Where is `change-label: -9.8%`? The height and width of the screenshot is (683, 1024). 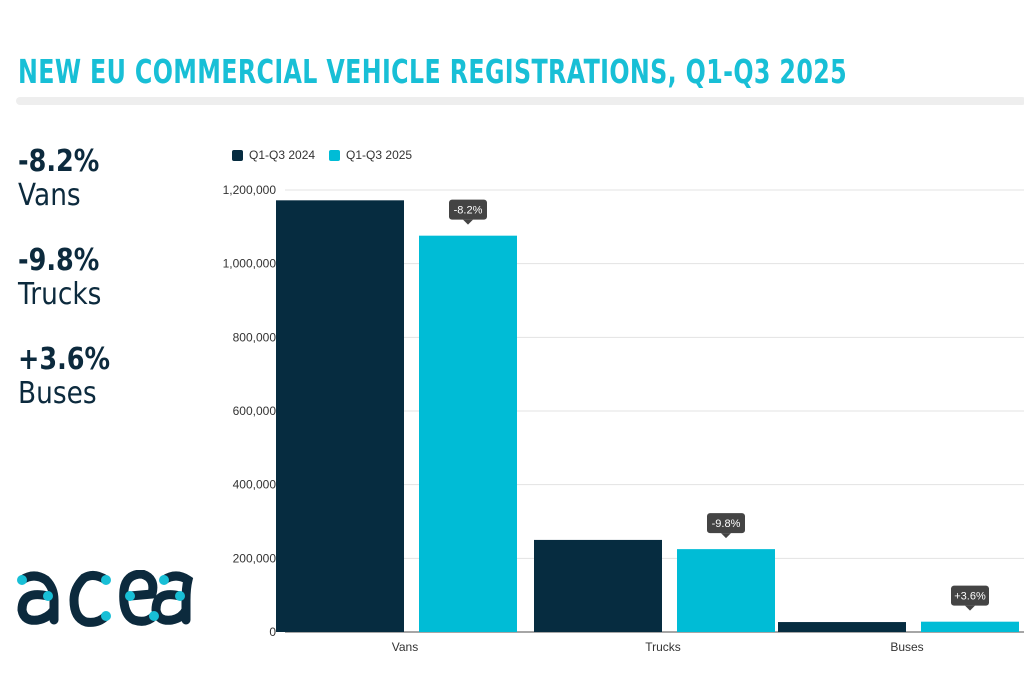 change-label: -9.8% is located at coordinates (726, 524).